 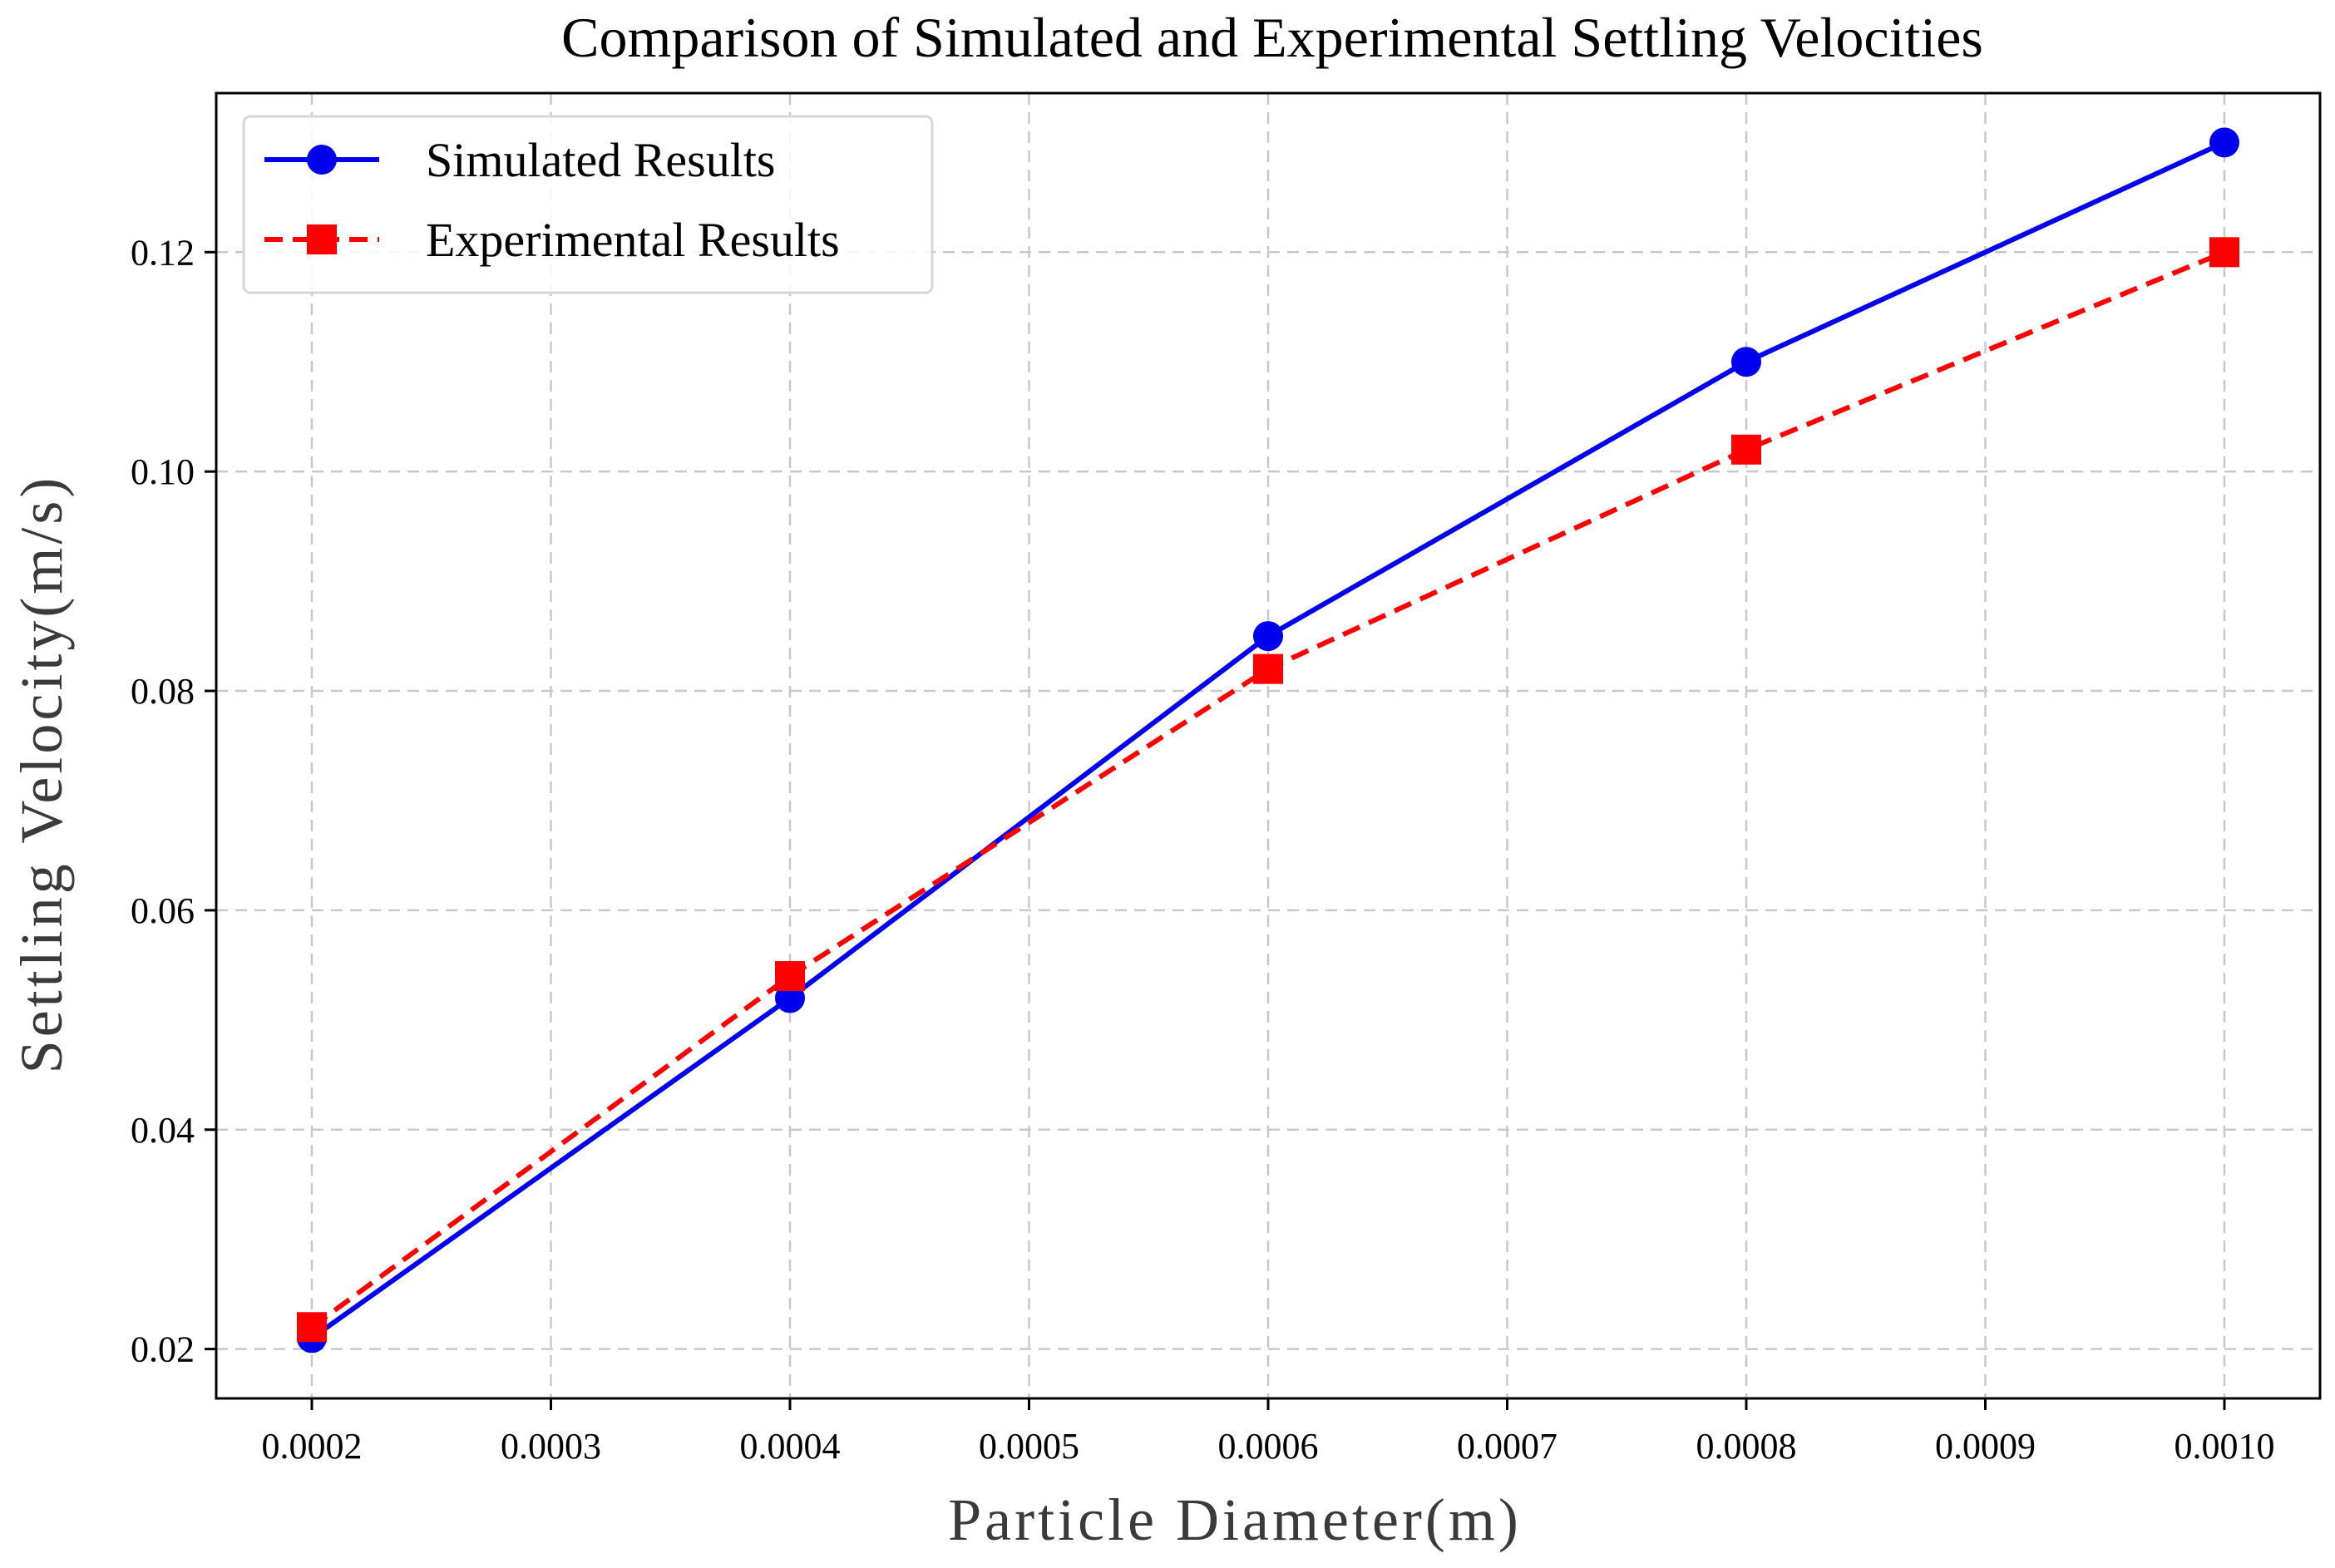 I want to click on y-tick-label: 0.10, so click(x=163, y=471).